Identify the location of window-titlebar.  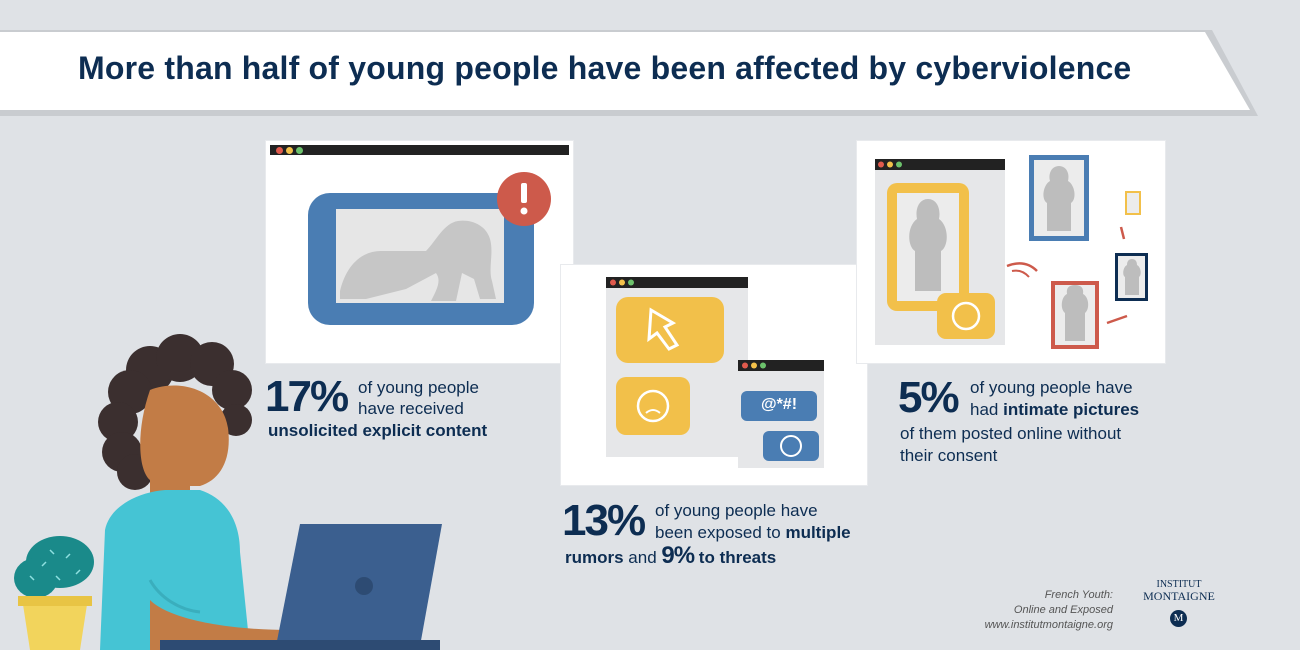
(419, 150).